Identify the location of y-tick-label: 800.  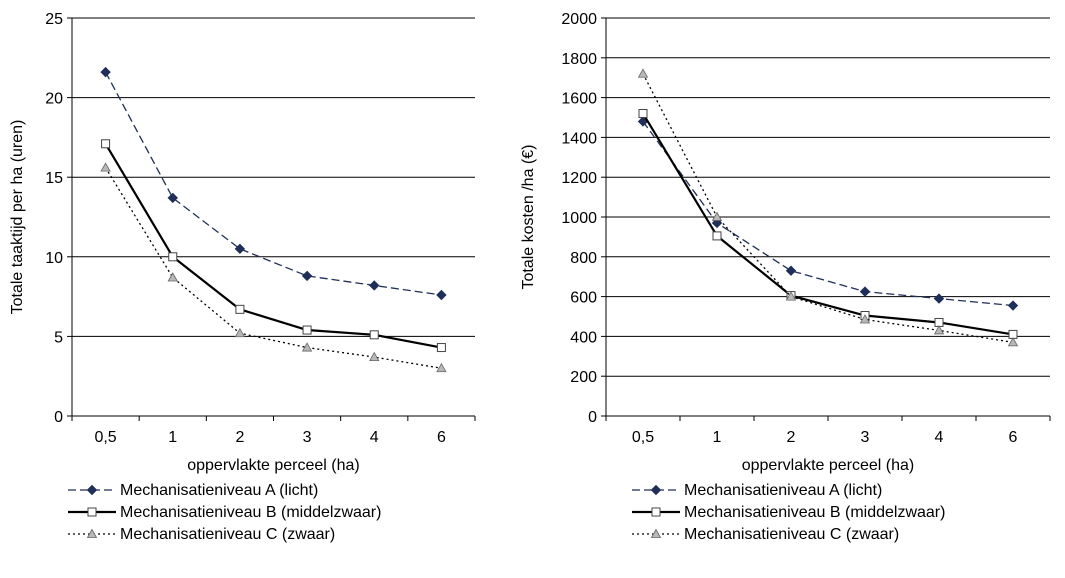
(583, 258).